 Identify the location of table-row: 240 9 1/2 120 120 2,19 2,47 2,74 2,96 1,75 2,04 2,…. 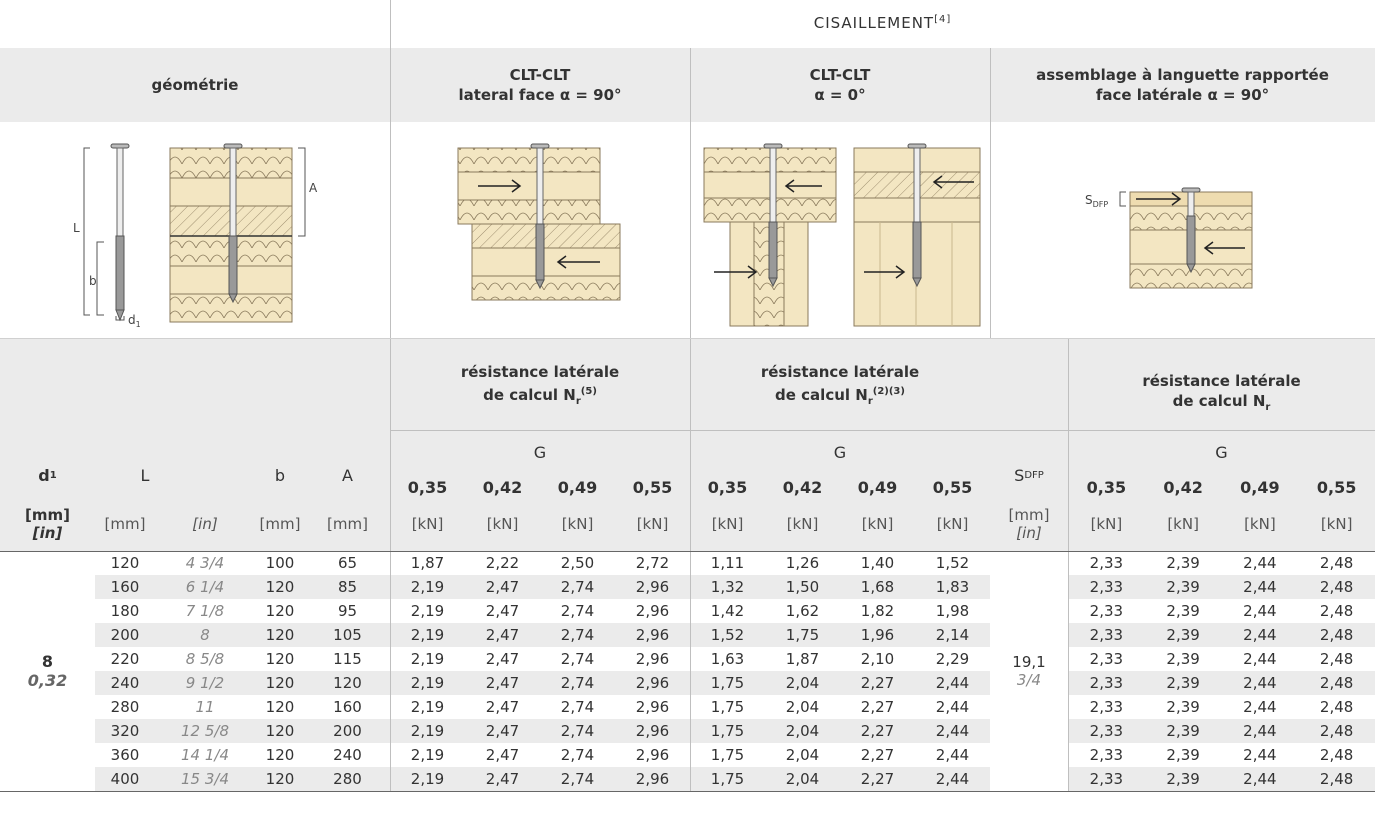
(687, 683).